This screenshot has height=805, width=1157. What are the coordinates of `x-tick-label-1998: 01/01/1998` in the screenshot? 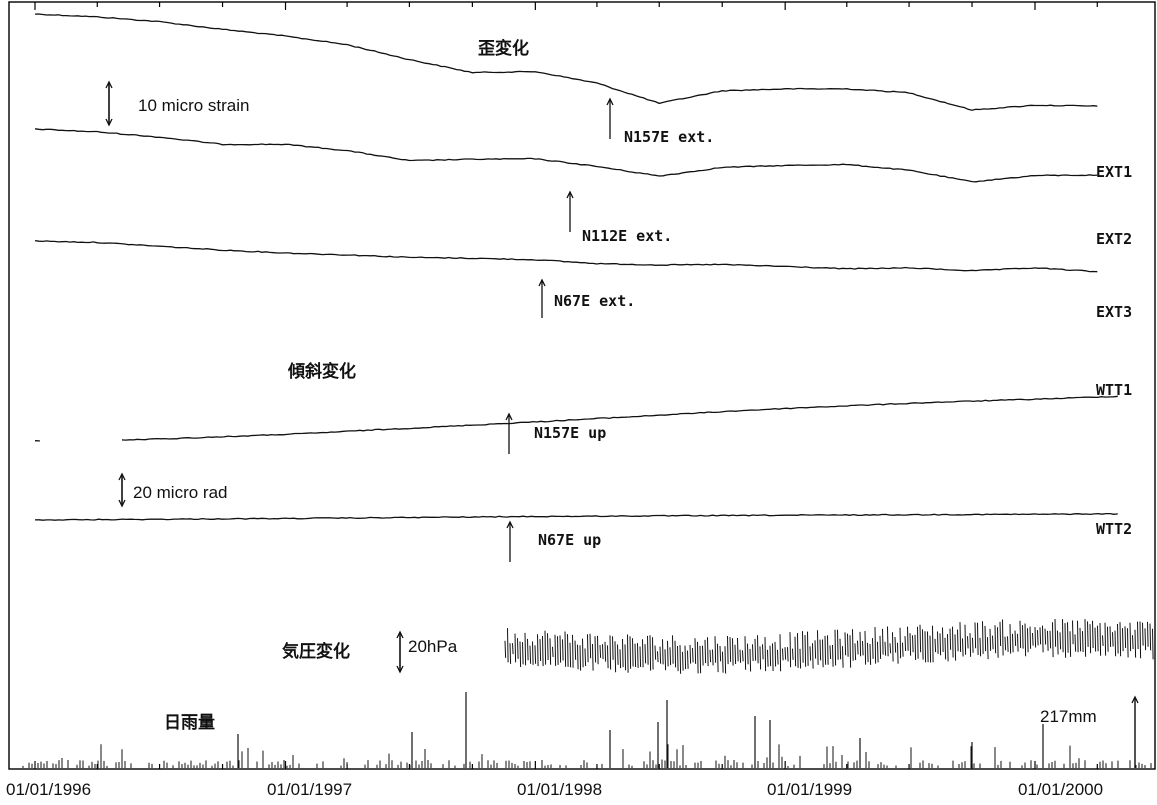 It's located at (559, 790).